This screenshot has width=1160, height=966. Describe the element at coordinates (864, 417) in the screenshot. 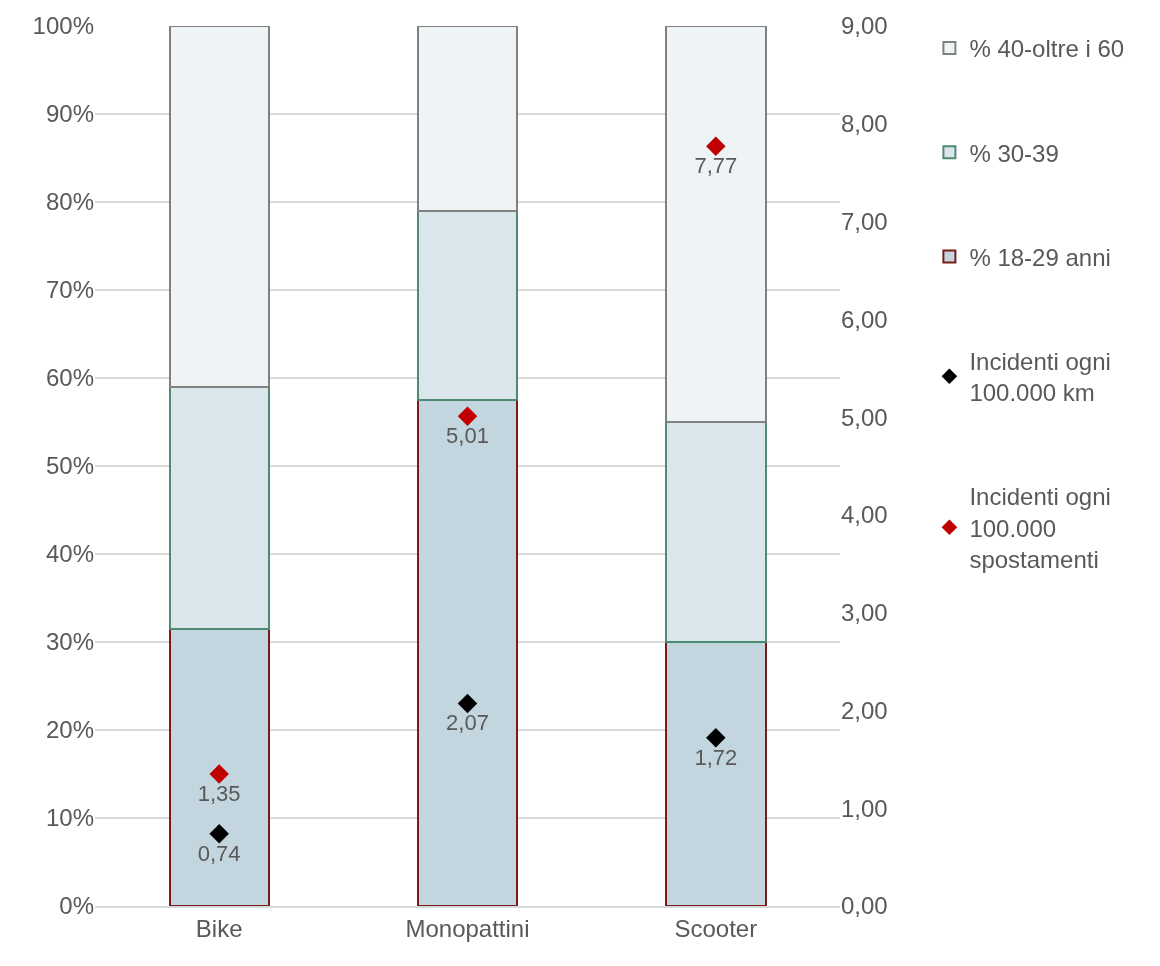

I see `y2-tick-label: 5,00` at that location.